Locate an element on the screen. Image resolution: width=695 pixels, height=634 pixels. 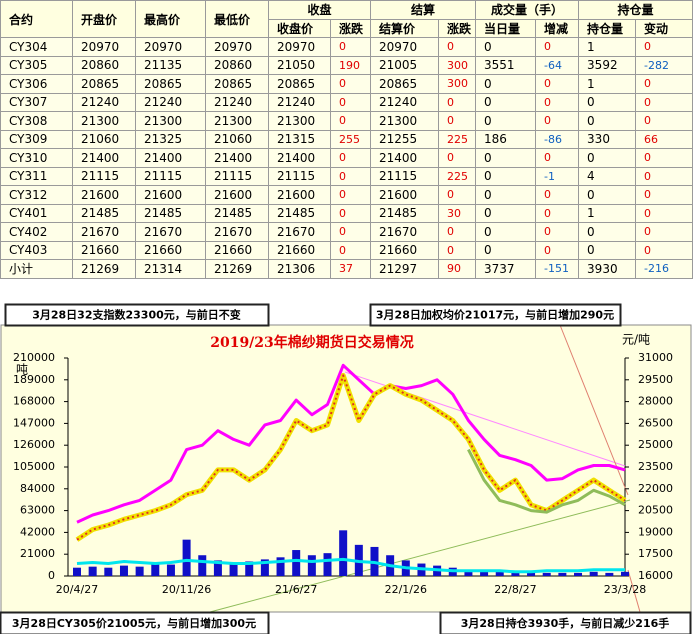
table-cell: 20970 is located at coordinates (170, 47).